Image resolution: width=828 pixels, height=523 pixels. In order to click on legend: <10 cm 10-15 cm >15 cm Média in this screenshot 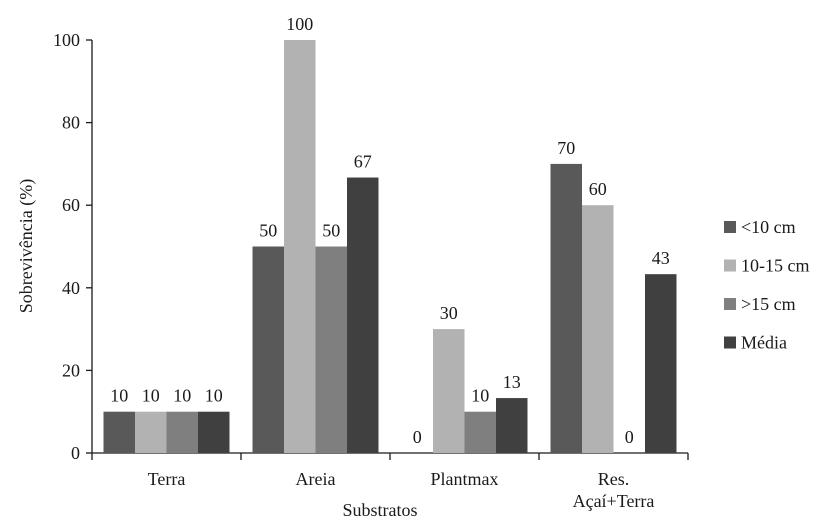, I will do `click(766, 285)`.